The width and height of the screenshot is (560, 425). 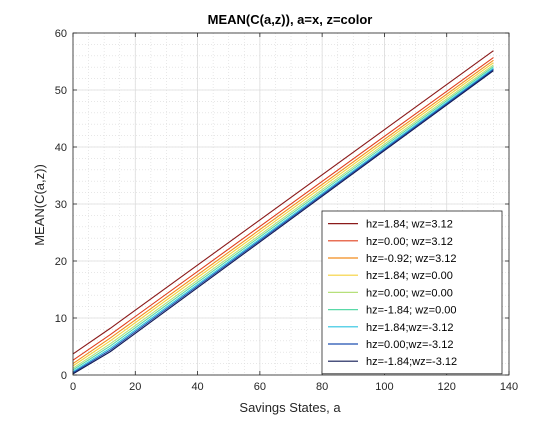 What do you see at coordinates (409, 225) in the screenshot?
I see `legend-label-1: hz=1.84; wz=3.12` at bounding box center [409, 225].